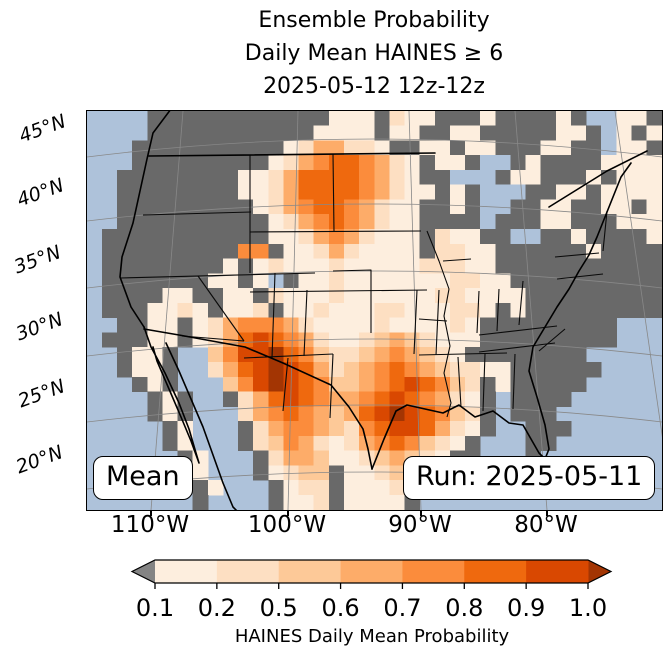 The image size is (671, 658). What do you see at coordinates (402, 608) in the screenshot?
I see `colorbar-tick-label: 0.7` at bounding box center [402, 608].